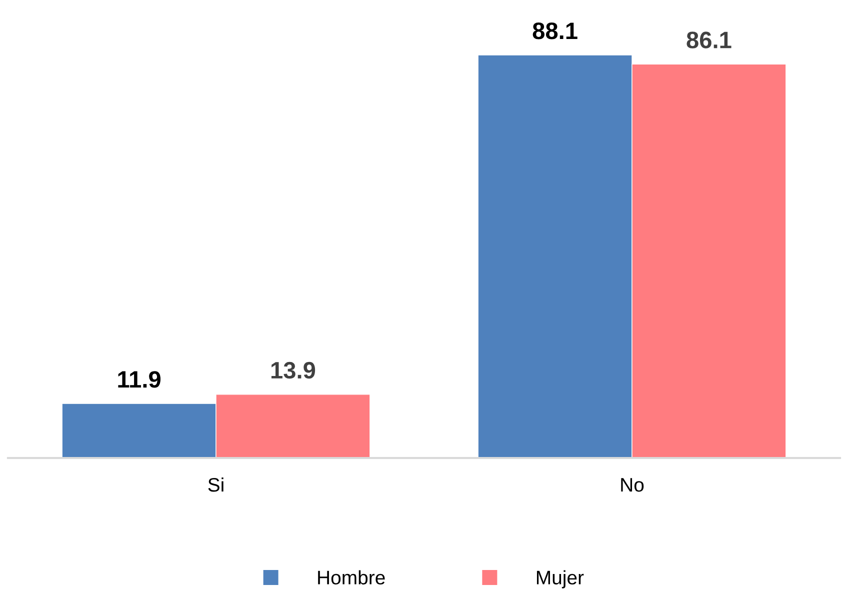  Describe the element at coordinates (555, 31) in the screenshot. I see `data-label: 88.1` at that location.